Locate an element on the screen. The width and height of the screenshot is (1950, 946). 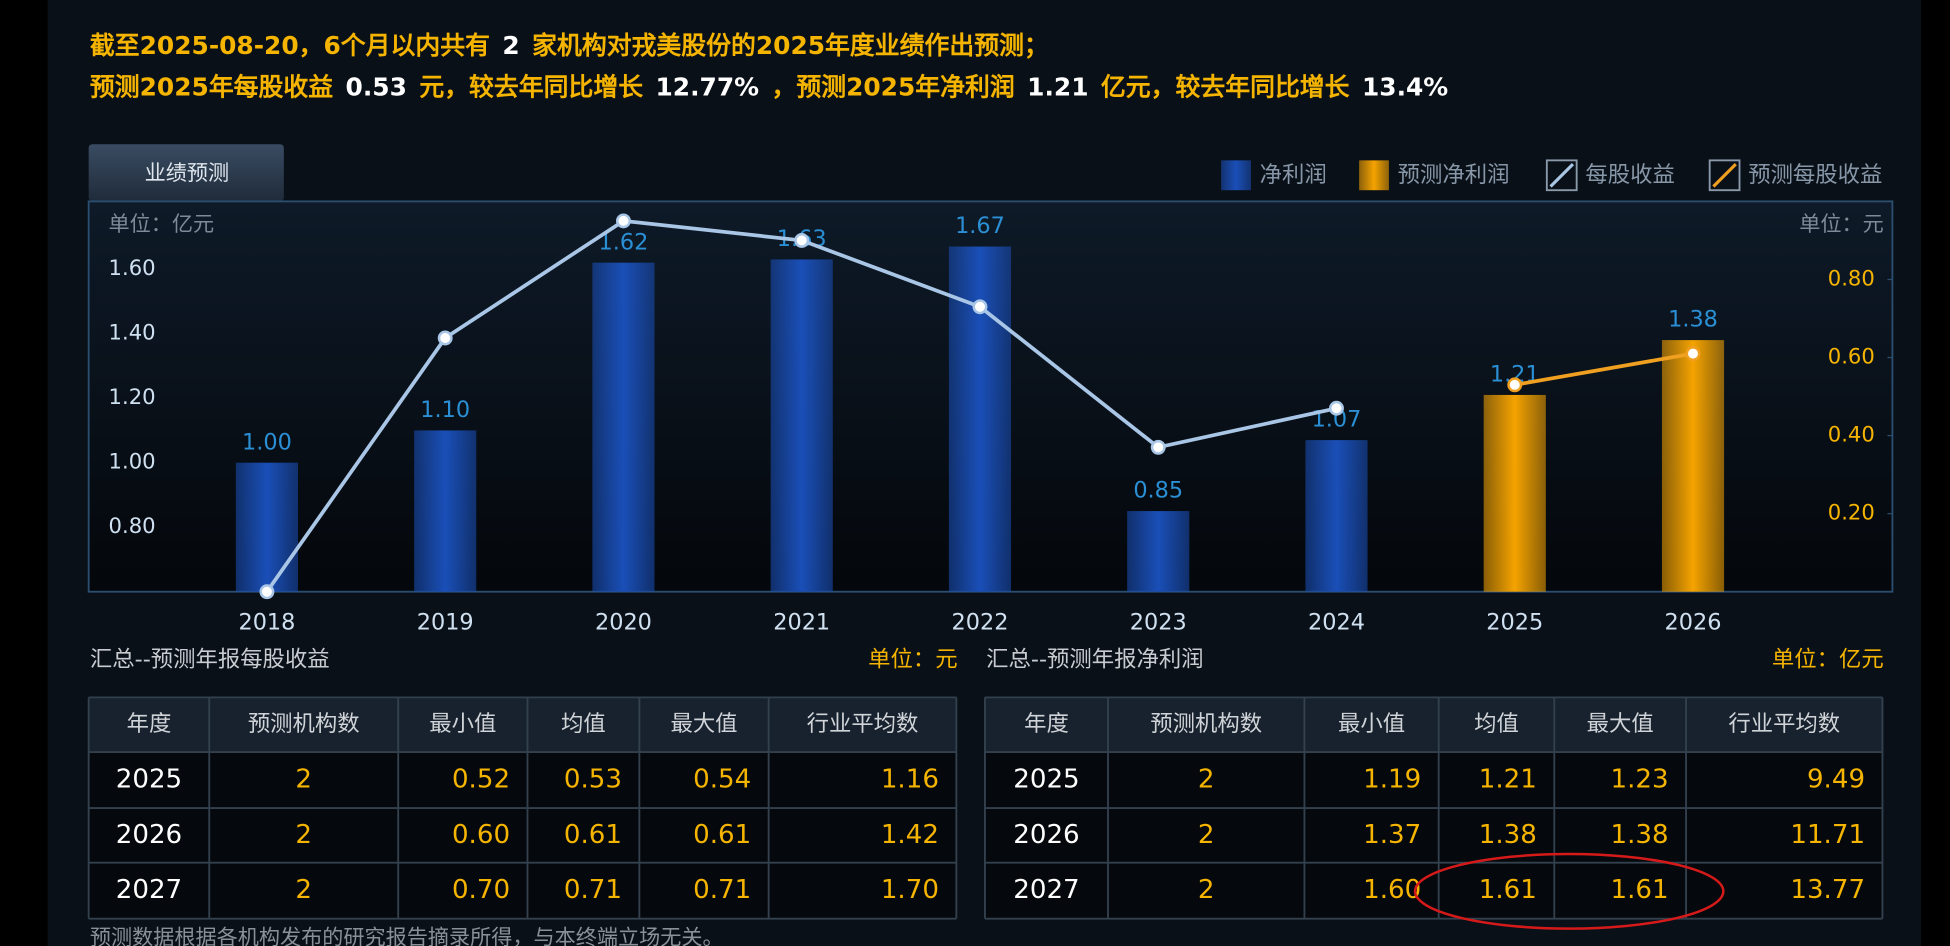
table-body-bg is located at coordinates (1433, 835).